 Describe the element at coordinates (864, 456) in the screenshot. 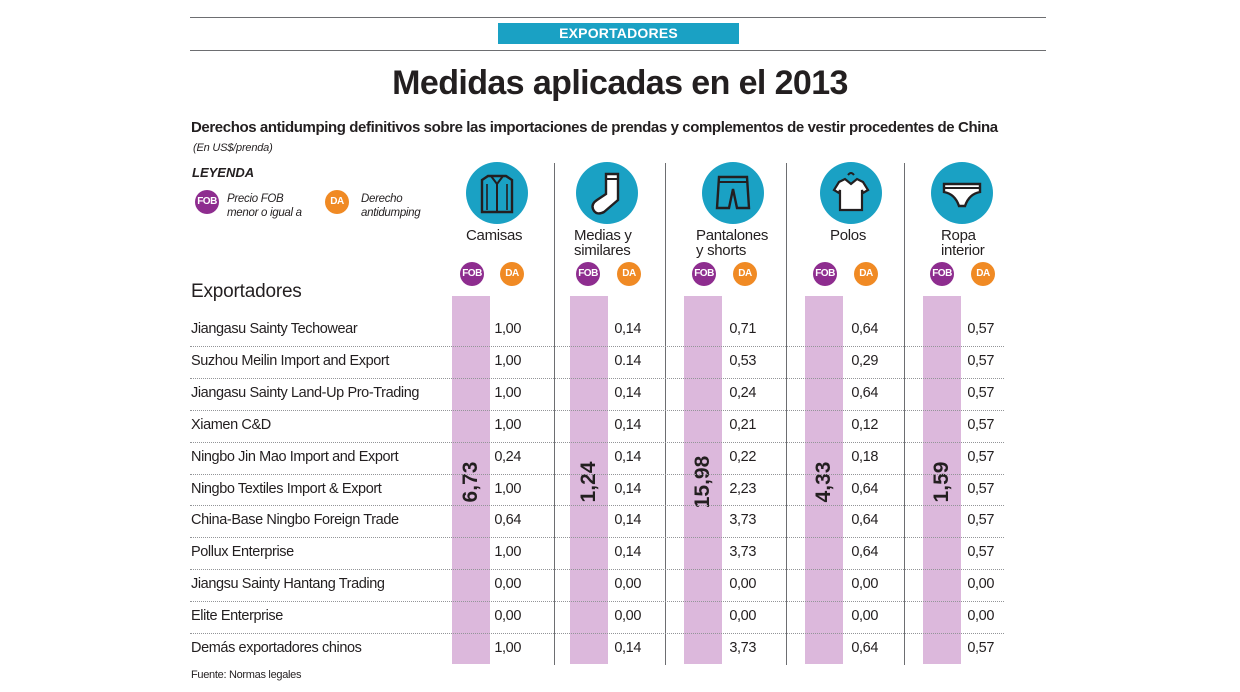

I see `da-value: 0,18` at that location.